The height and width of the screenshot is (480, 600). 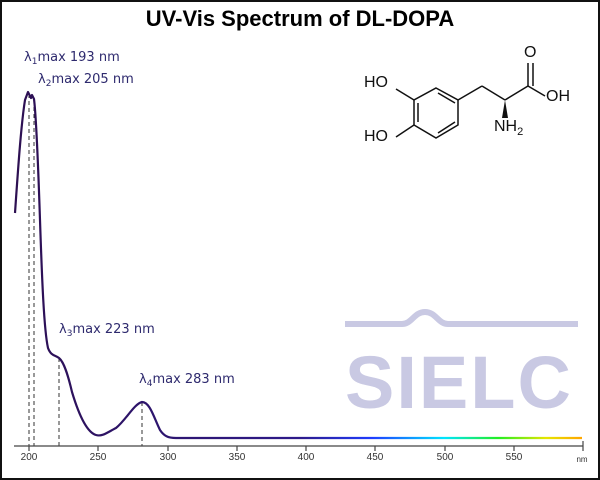 I want to click on annotation-lambda1: λ1max 193 nm, so click(x=72, y=58).